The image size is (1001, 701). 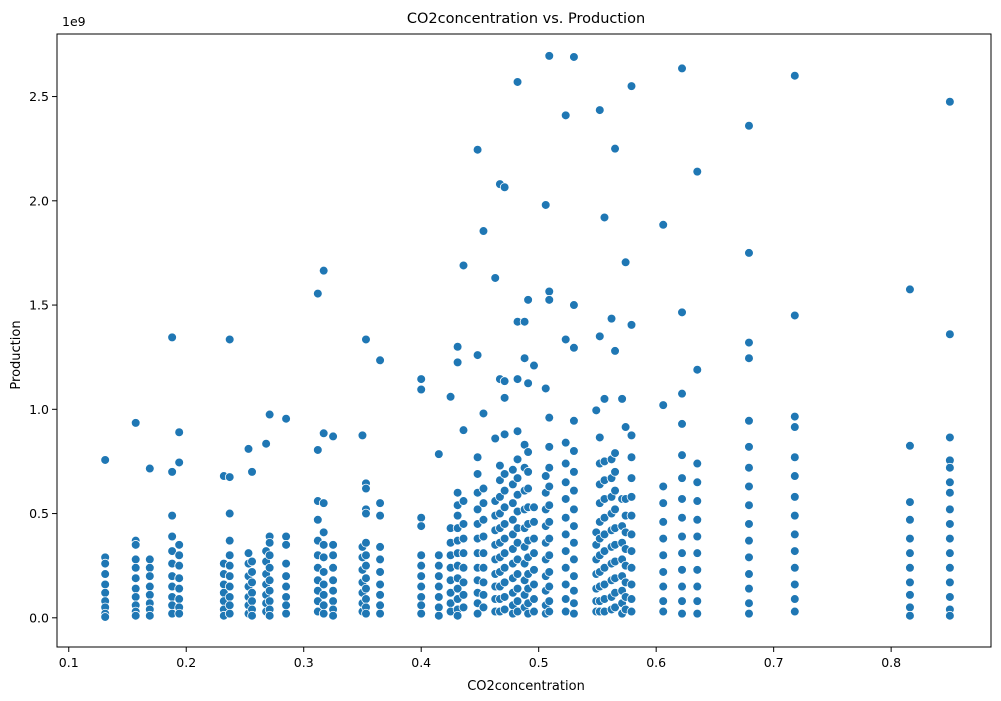 I want to click on x-tick-label: 0.5, so click(x=539, y=662).